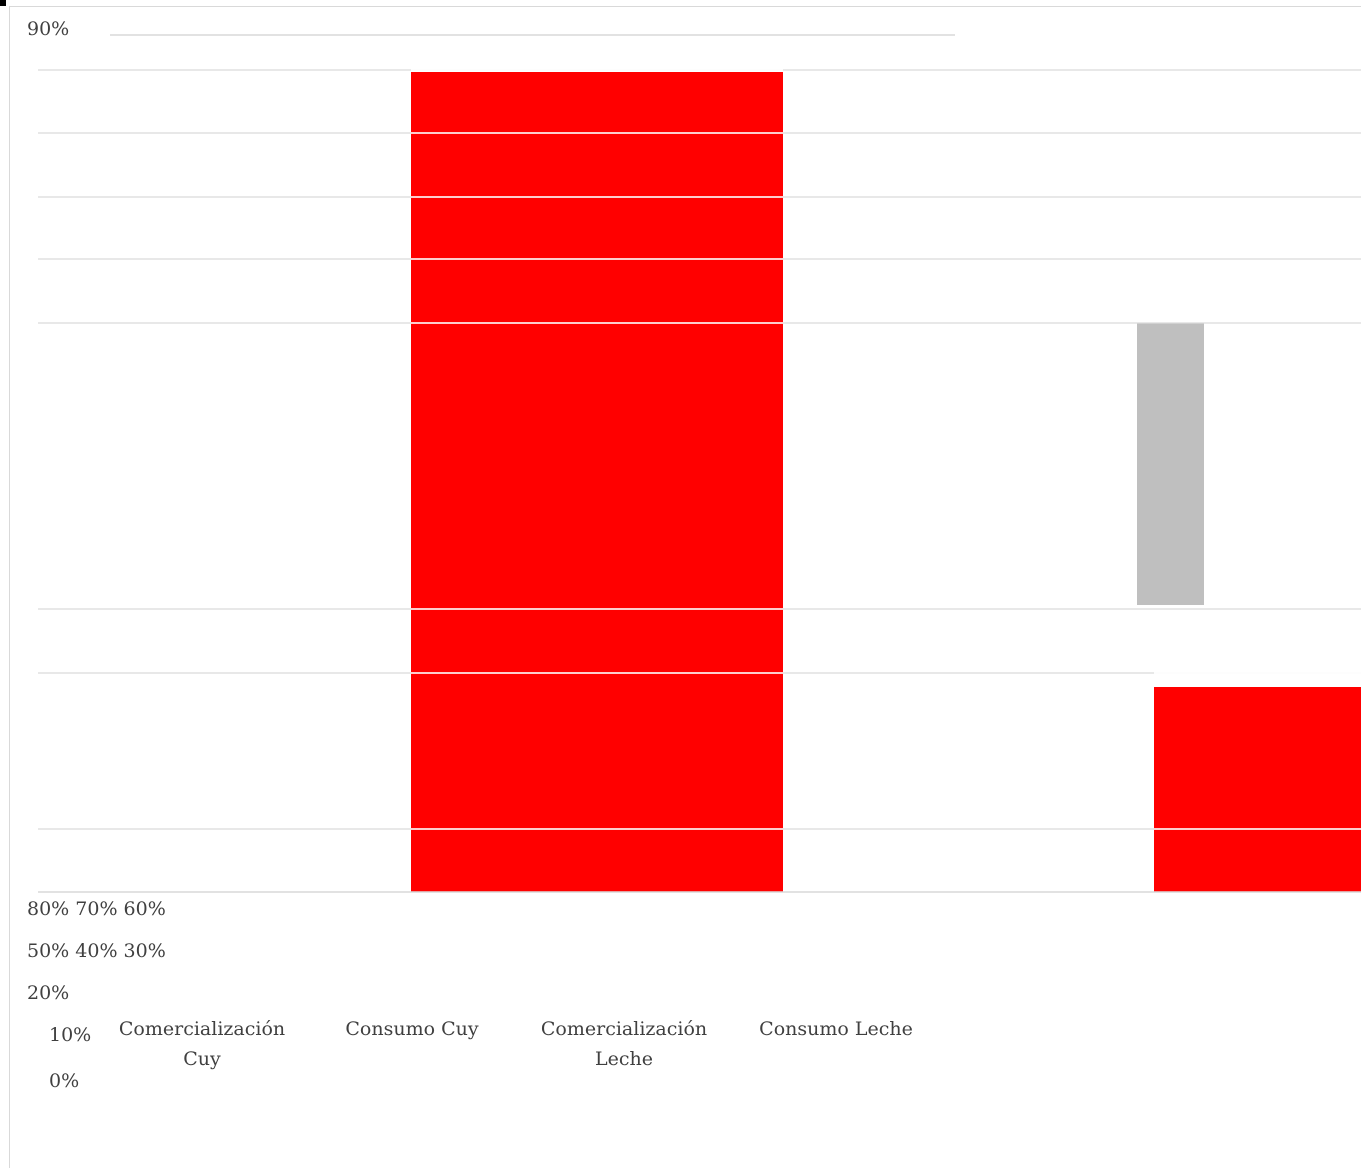  Describe the element at coordinates (64, 1081) in the screenshot. I see `y-tick-label-0: 0%` at that location.